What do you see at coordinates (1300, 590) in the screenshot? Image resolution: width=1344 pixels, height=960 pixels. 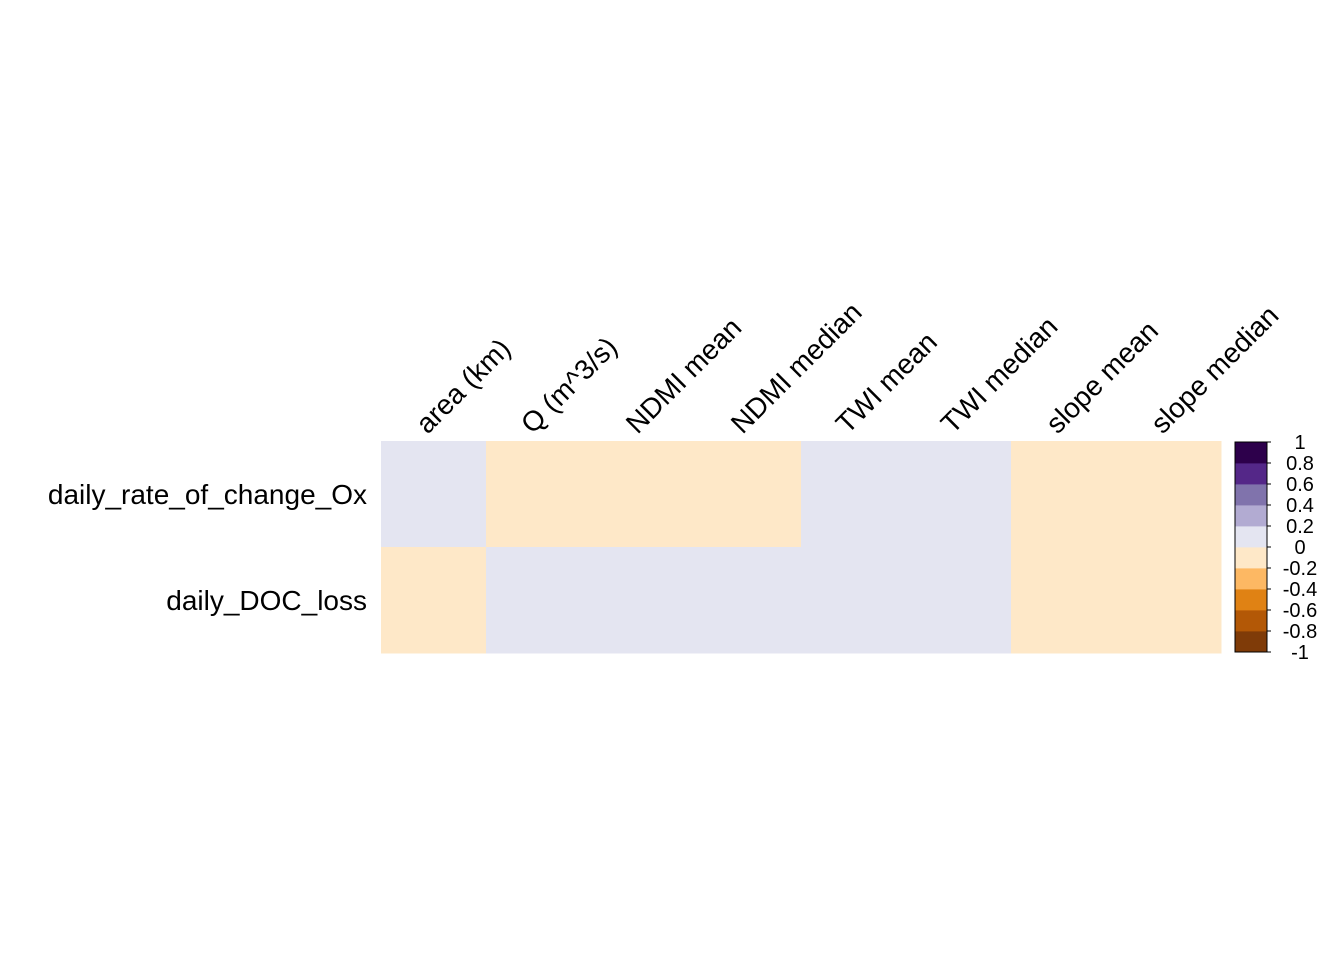 I see `legend-tick-label: -0.4` at bounding box center [1300, 590].